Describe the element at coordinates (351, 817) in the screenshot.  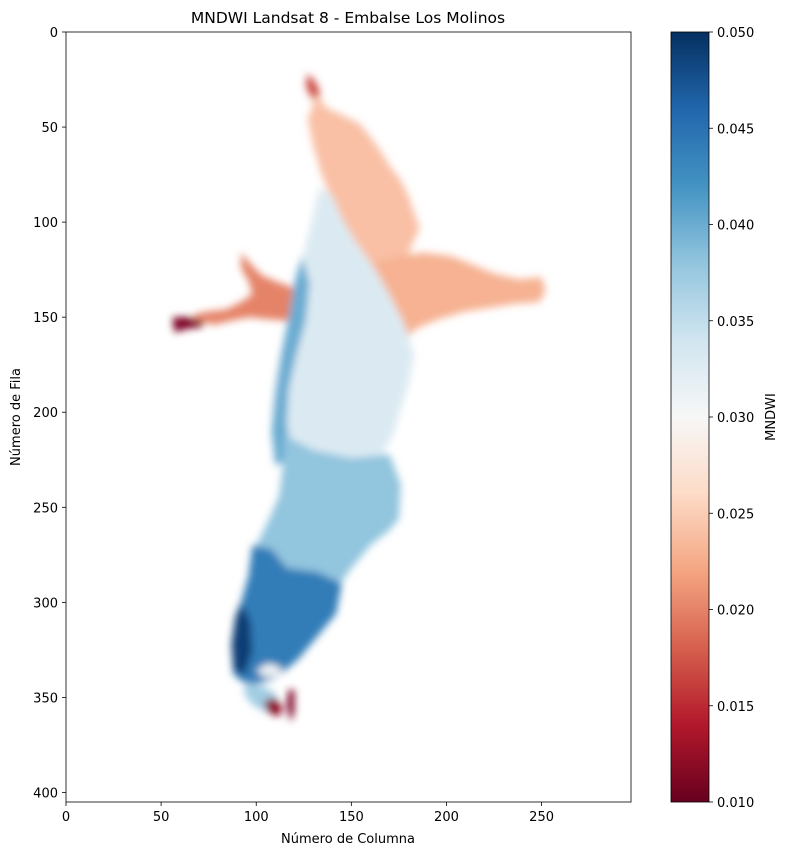
I see `x-tick-label: 150` at that location.